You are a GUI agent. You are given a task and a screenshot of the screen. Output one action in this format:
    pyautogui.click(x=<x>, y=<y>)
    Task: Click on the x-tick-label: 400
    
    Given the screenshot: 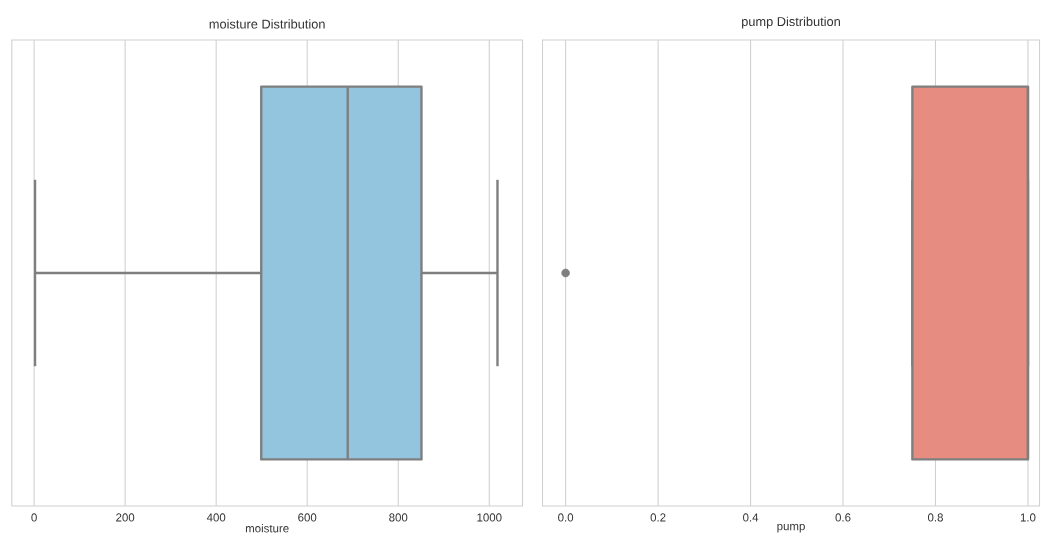 What is the action you would take?
    pyautogui.click(x=216, y=517)
    